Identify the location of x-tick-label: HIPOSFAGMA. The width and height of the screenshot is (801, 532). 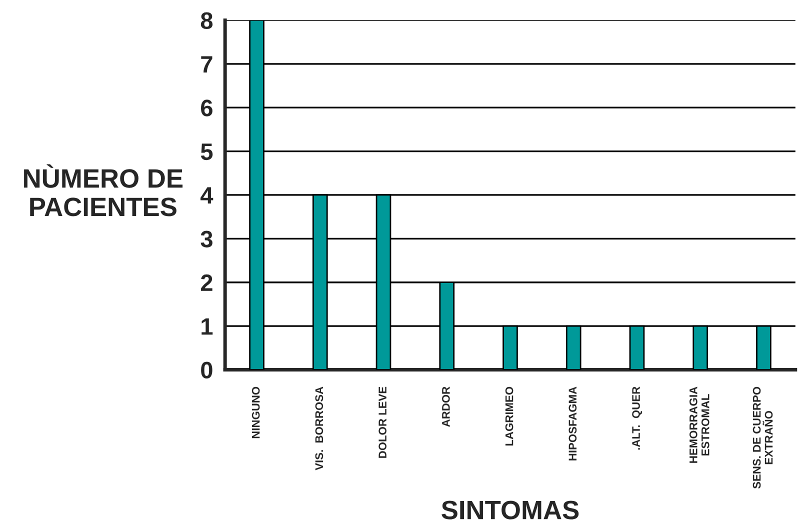
(572, 423).